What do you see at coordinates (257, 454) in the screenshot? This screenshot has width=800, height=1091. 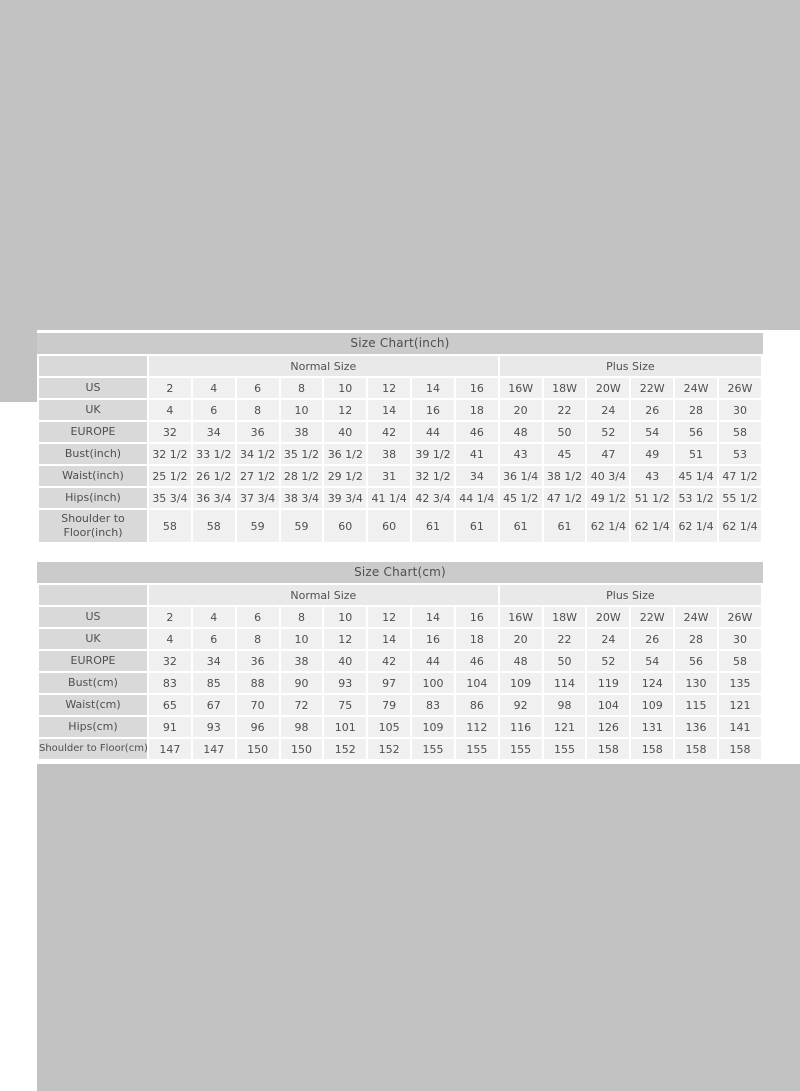 I see `size-cell: 34 1/2` at bounding box center [257, 454].